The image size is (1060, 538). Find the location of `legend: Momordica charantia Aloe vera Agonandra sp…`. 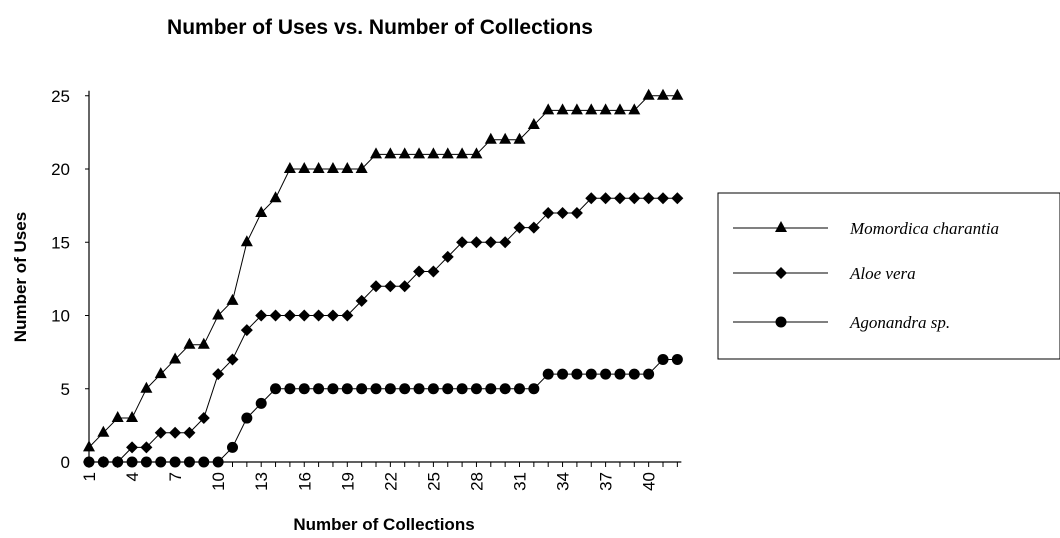

legend: Momordica charantia Aloe vera Agonandra sp… is located at coordinates (888, 276).